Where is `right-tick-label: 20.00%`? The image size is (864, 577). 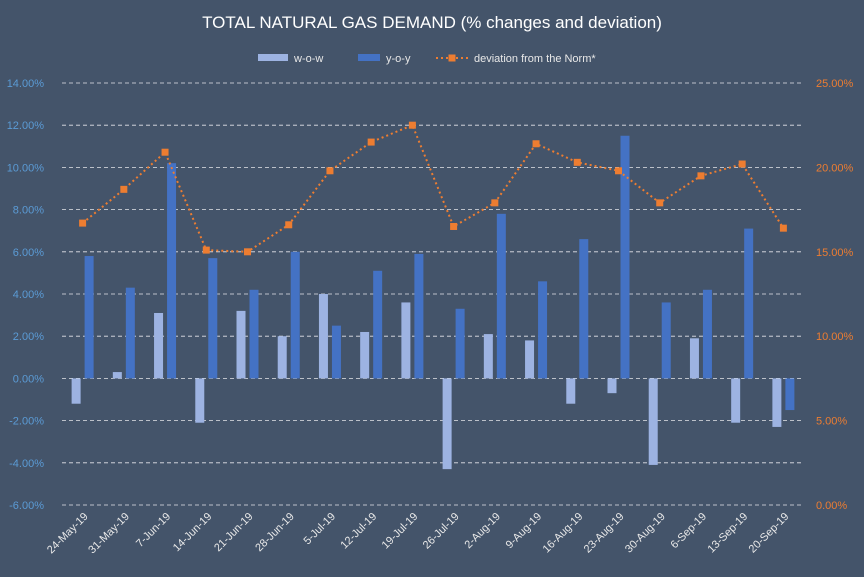 right-tick-label: 20.00% is located at coordinates (835, 168).